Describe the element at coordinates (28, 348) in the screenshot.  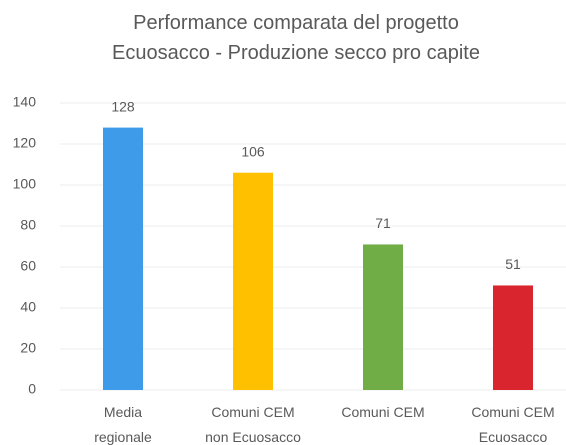
I see `y-tick-label: 20` at that location.